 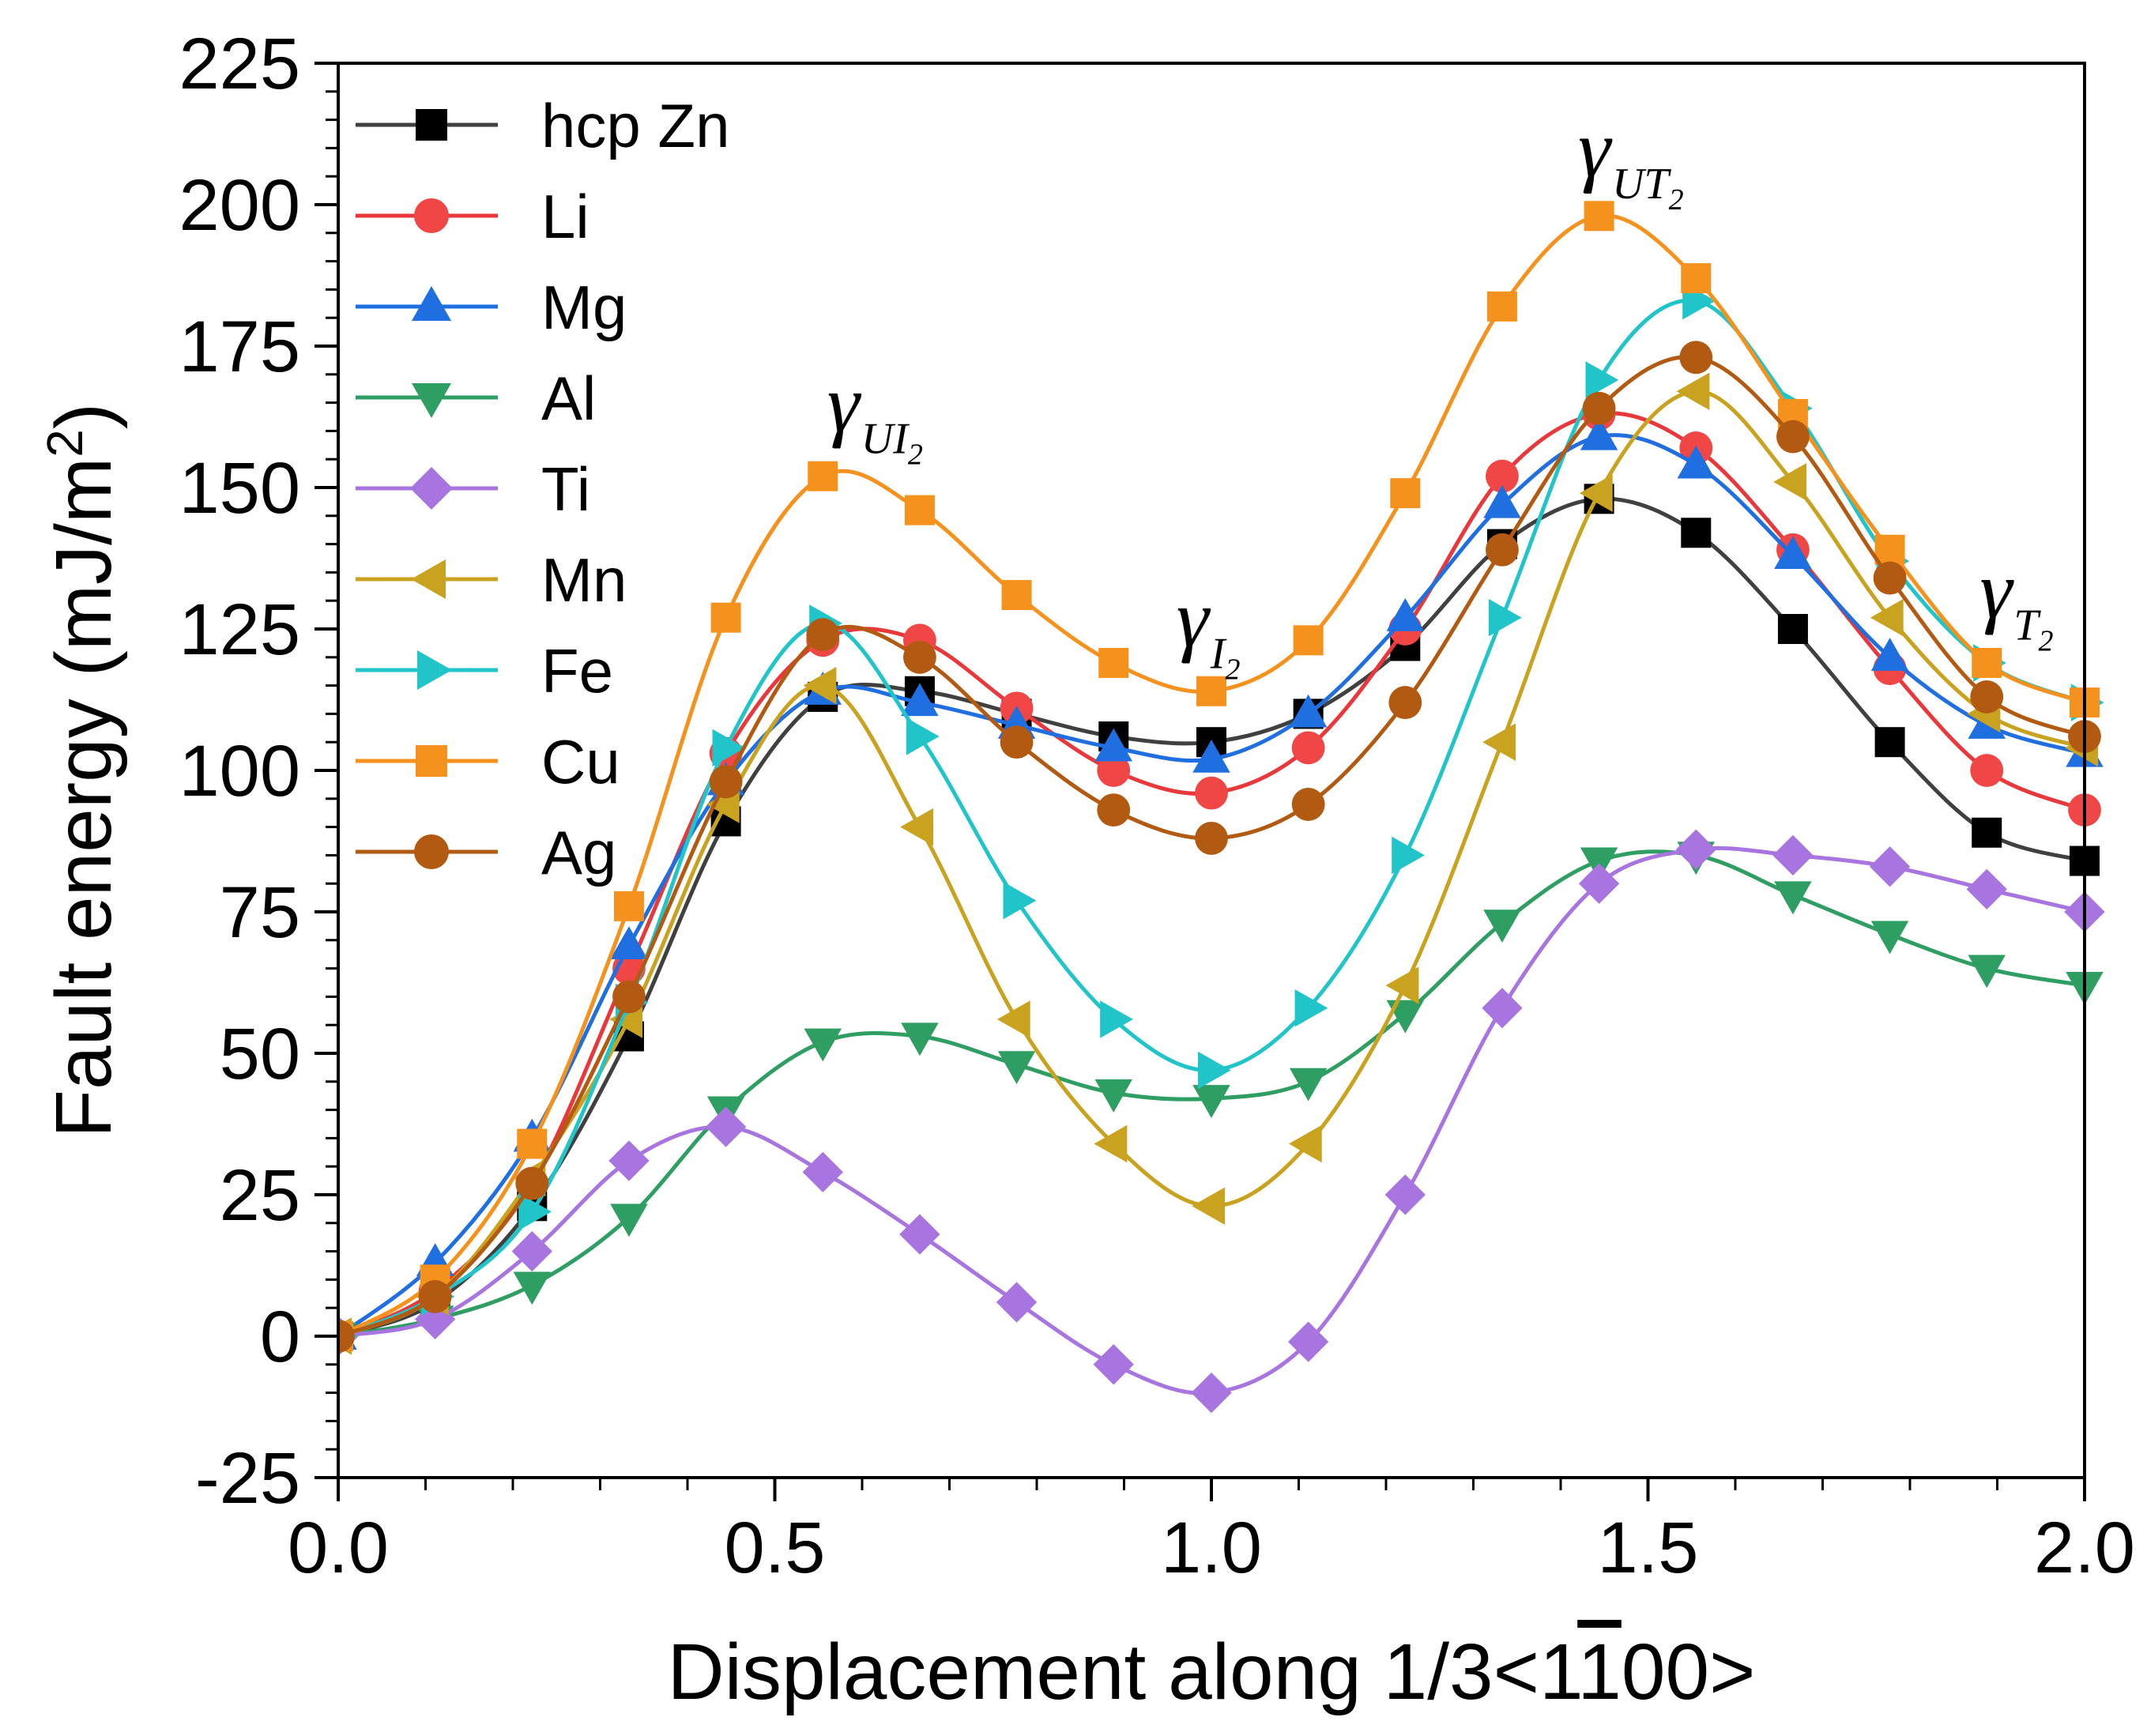 What do you see at coordinates (568, 398) in the screenshot?
I see `legend-label: Al` at bounding box center [568, 398].